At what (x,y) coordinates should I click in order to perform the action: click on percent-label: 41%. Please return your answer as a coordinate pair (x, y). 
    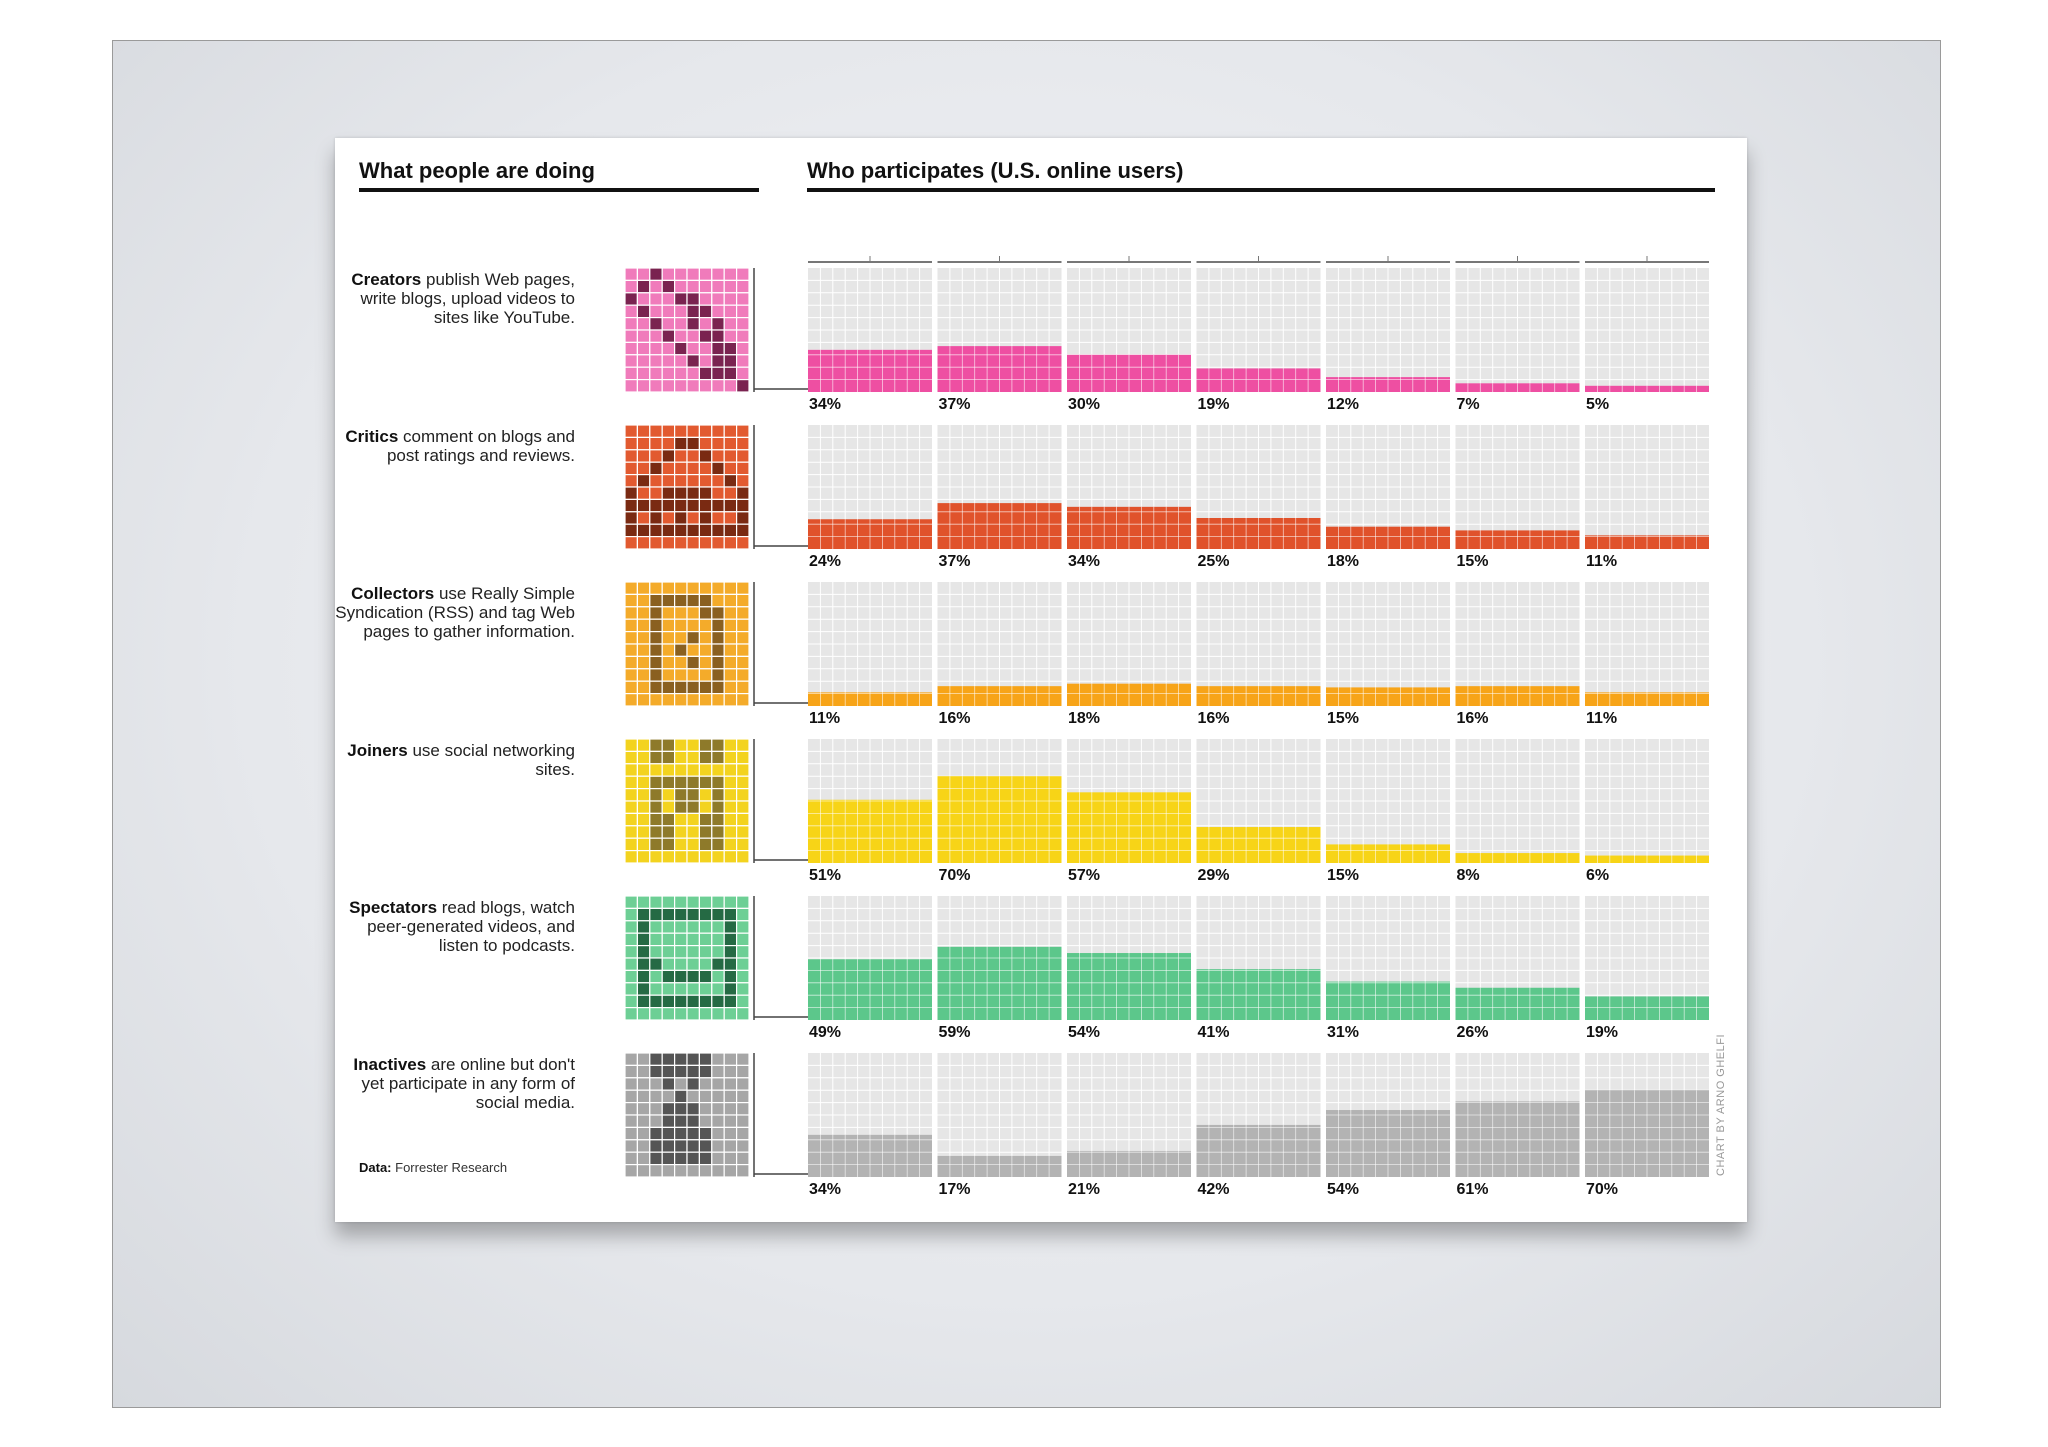
    Looking at the image, I should click on (1213, 1032).